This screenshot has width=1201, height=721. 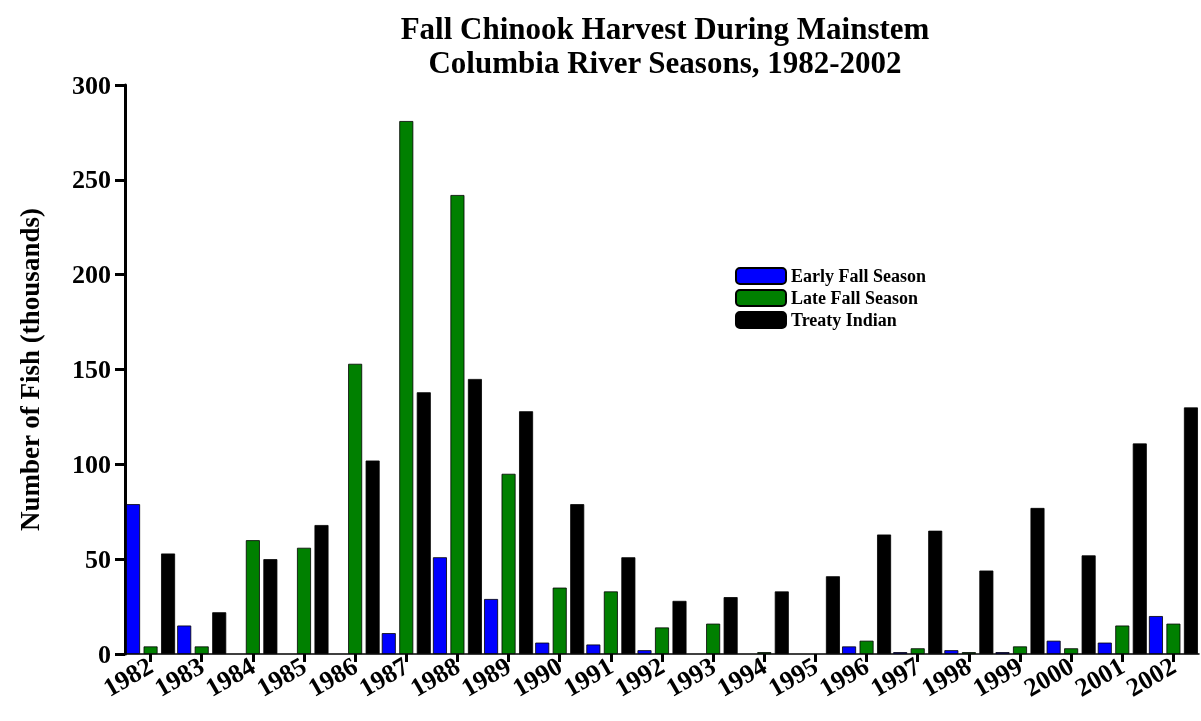 I want to click on y-tick-label: 200, so click(x=91, y=275).